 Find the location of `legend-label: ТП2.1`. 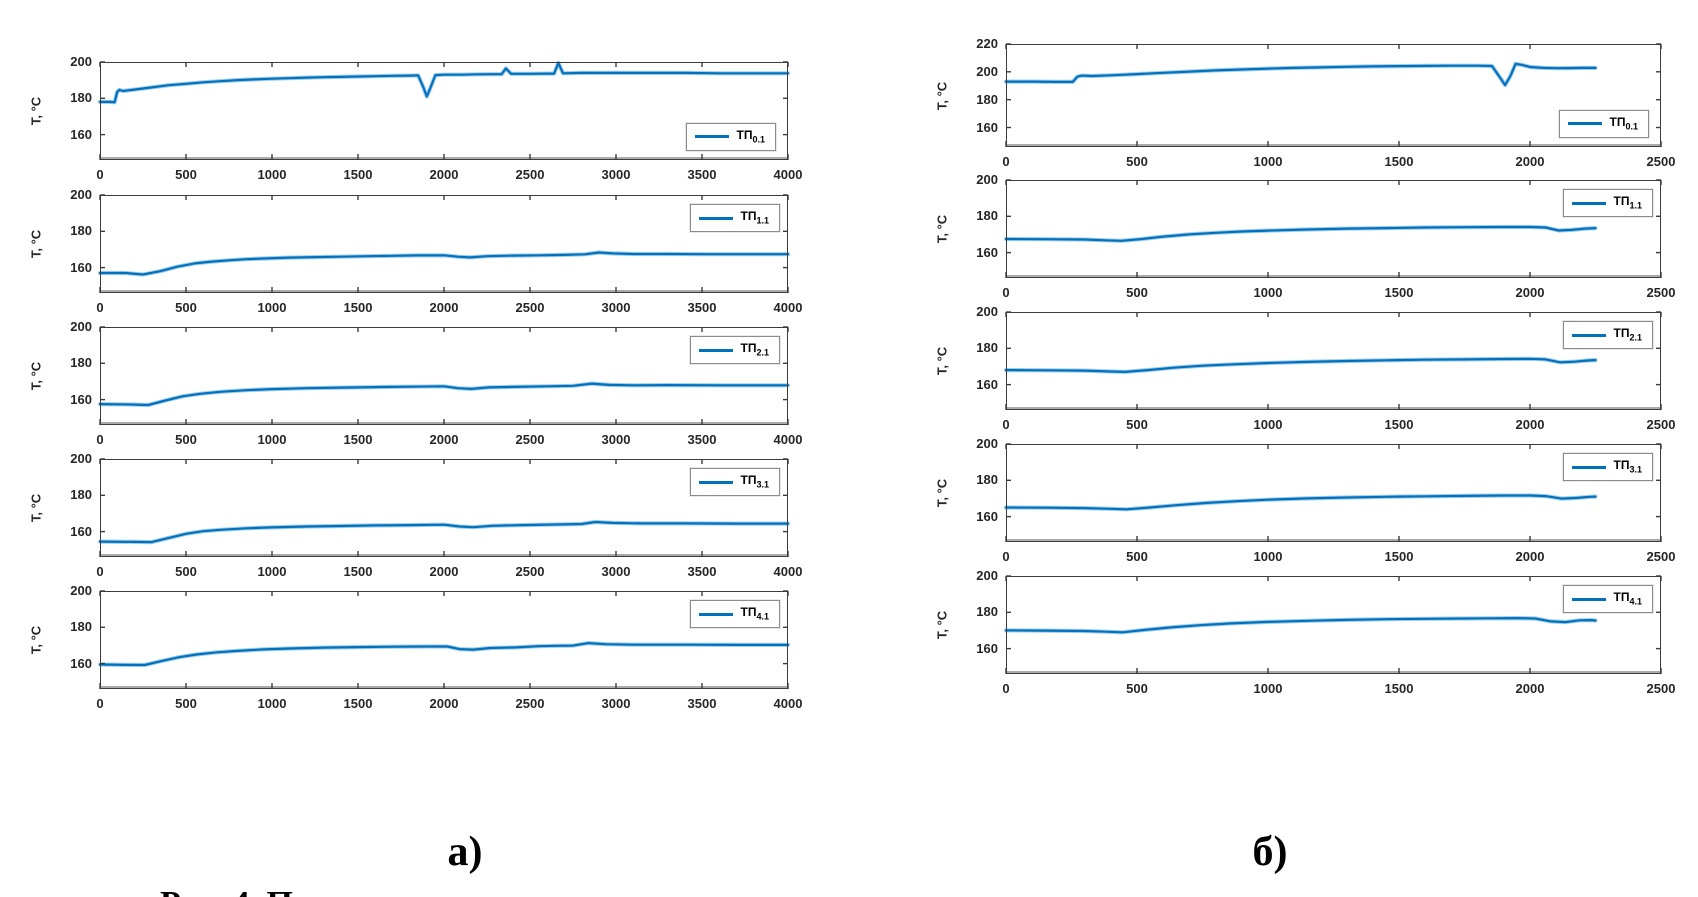

legend-label: ТП2.1 is located at coordinates (1627, 334).